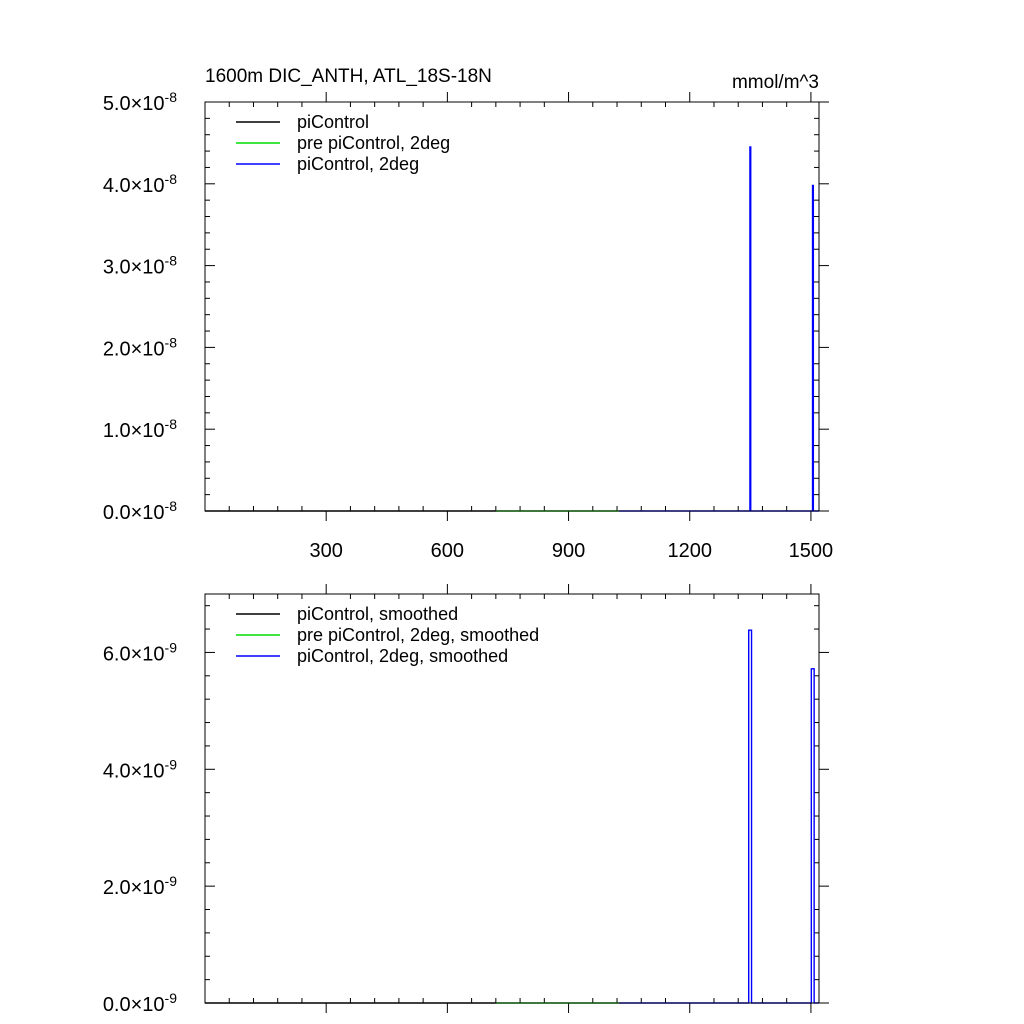 The width and height of the screenshot is (1024, 1024). Describe the element at coordinates (140, 102) in the screenshot. I see `y-tick-label: 5.0×10⁻⁸` at that location.